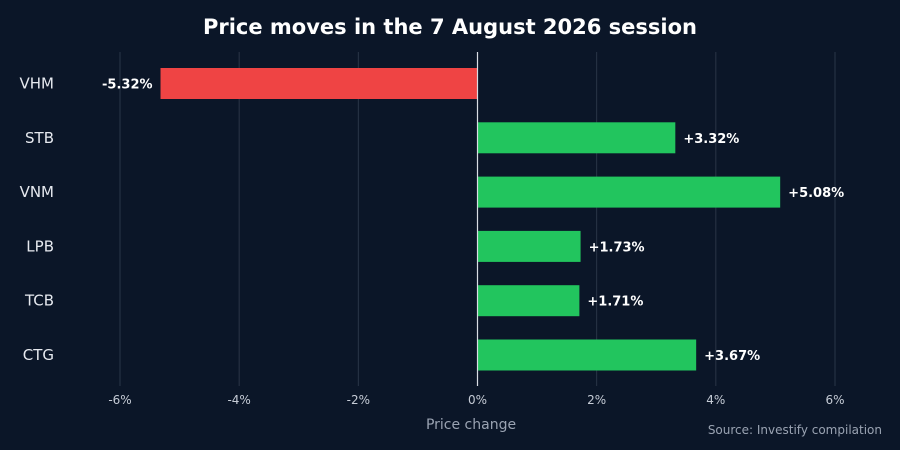 This screenshot has width=900, height=450. What do you see at coordinates (615, 302) in the screenshot?
I see `value-label-tcb: +1.71%` at bounding box center [615, 302].